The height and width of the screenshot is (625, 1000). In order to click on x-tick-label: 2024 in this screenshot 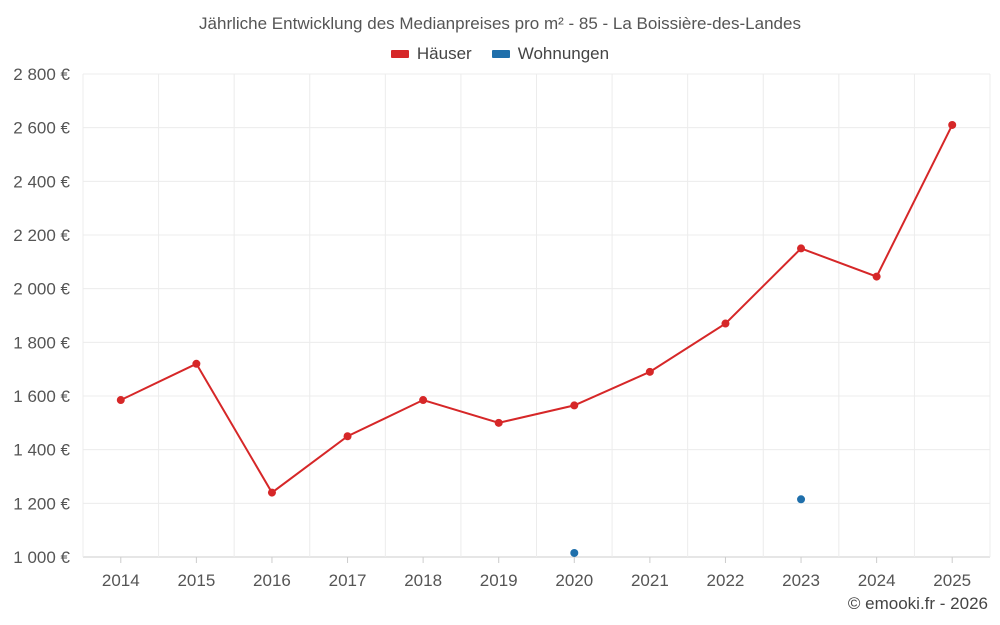, I will do `click(877, 580)`.